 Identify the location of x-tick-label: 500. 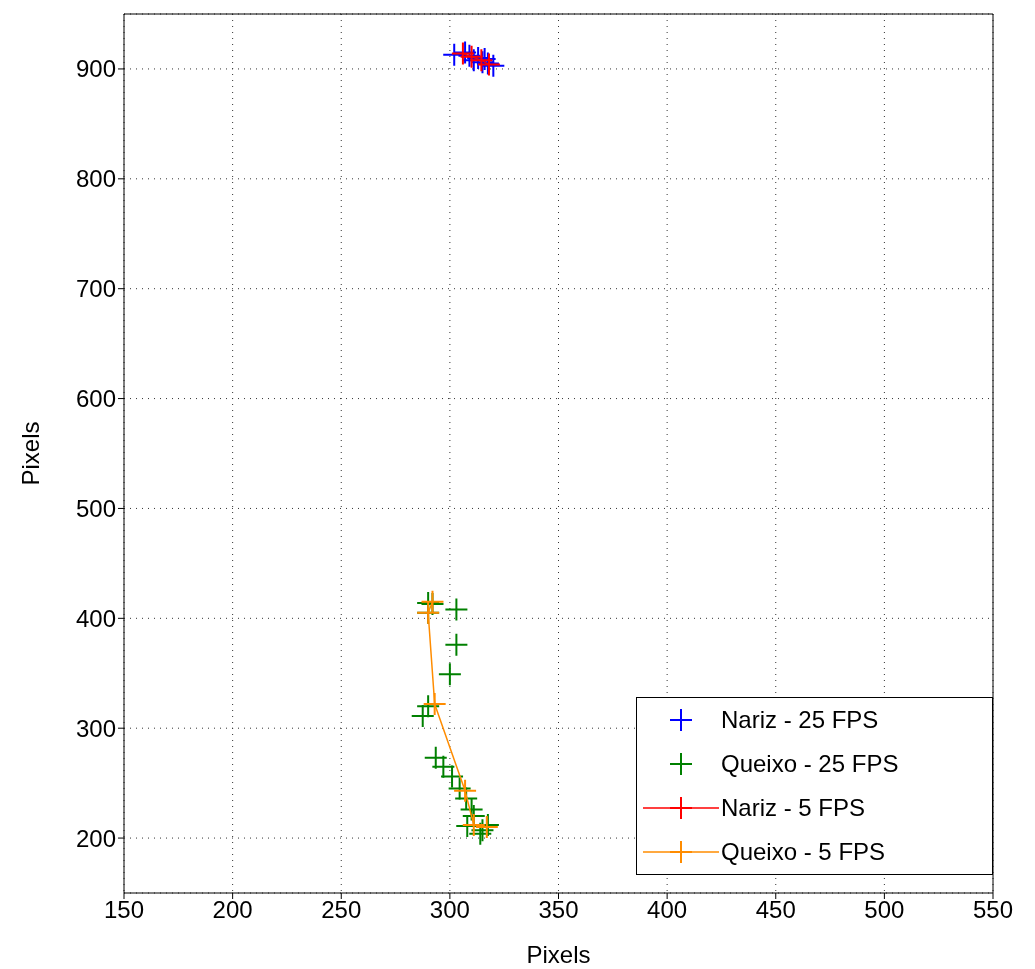
(884, 910).